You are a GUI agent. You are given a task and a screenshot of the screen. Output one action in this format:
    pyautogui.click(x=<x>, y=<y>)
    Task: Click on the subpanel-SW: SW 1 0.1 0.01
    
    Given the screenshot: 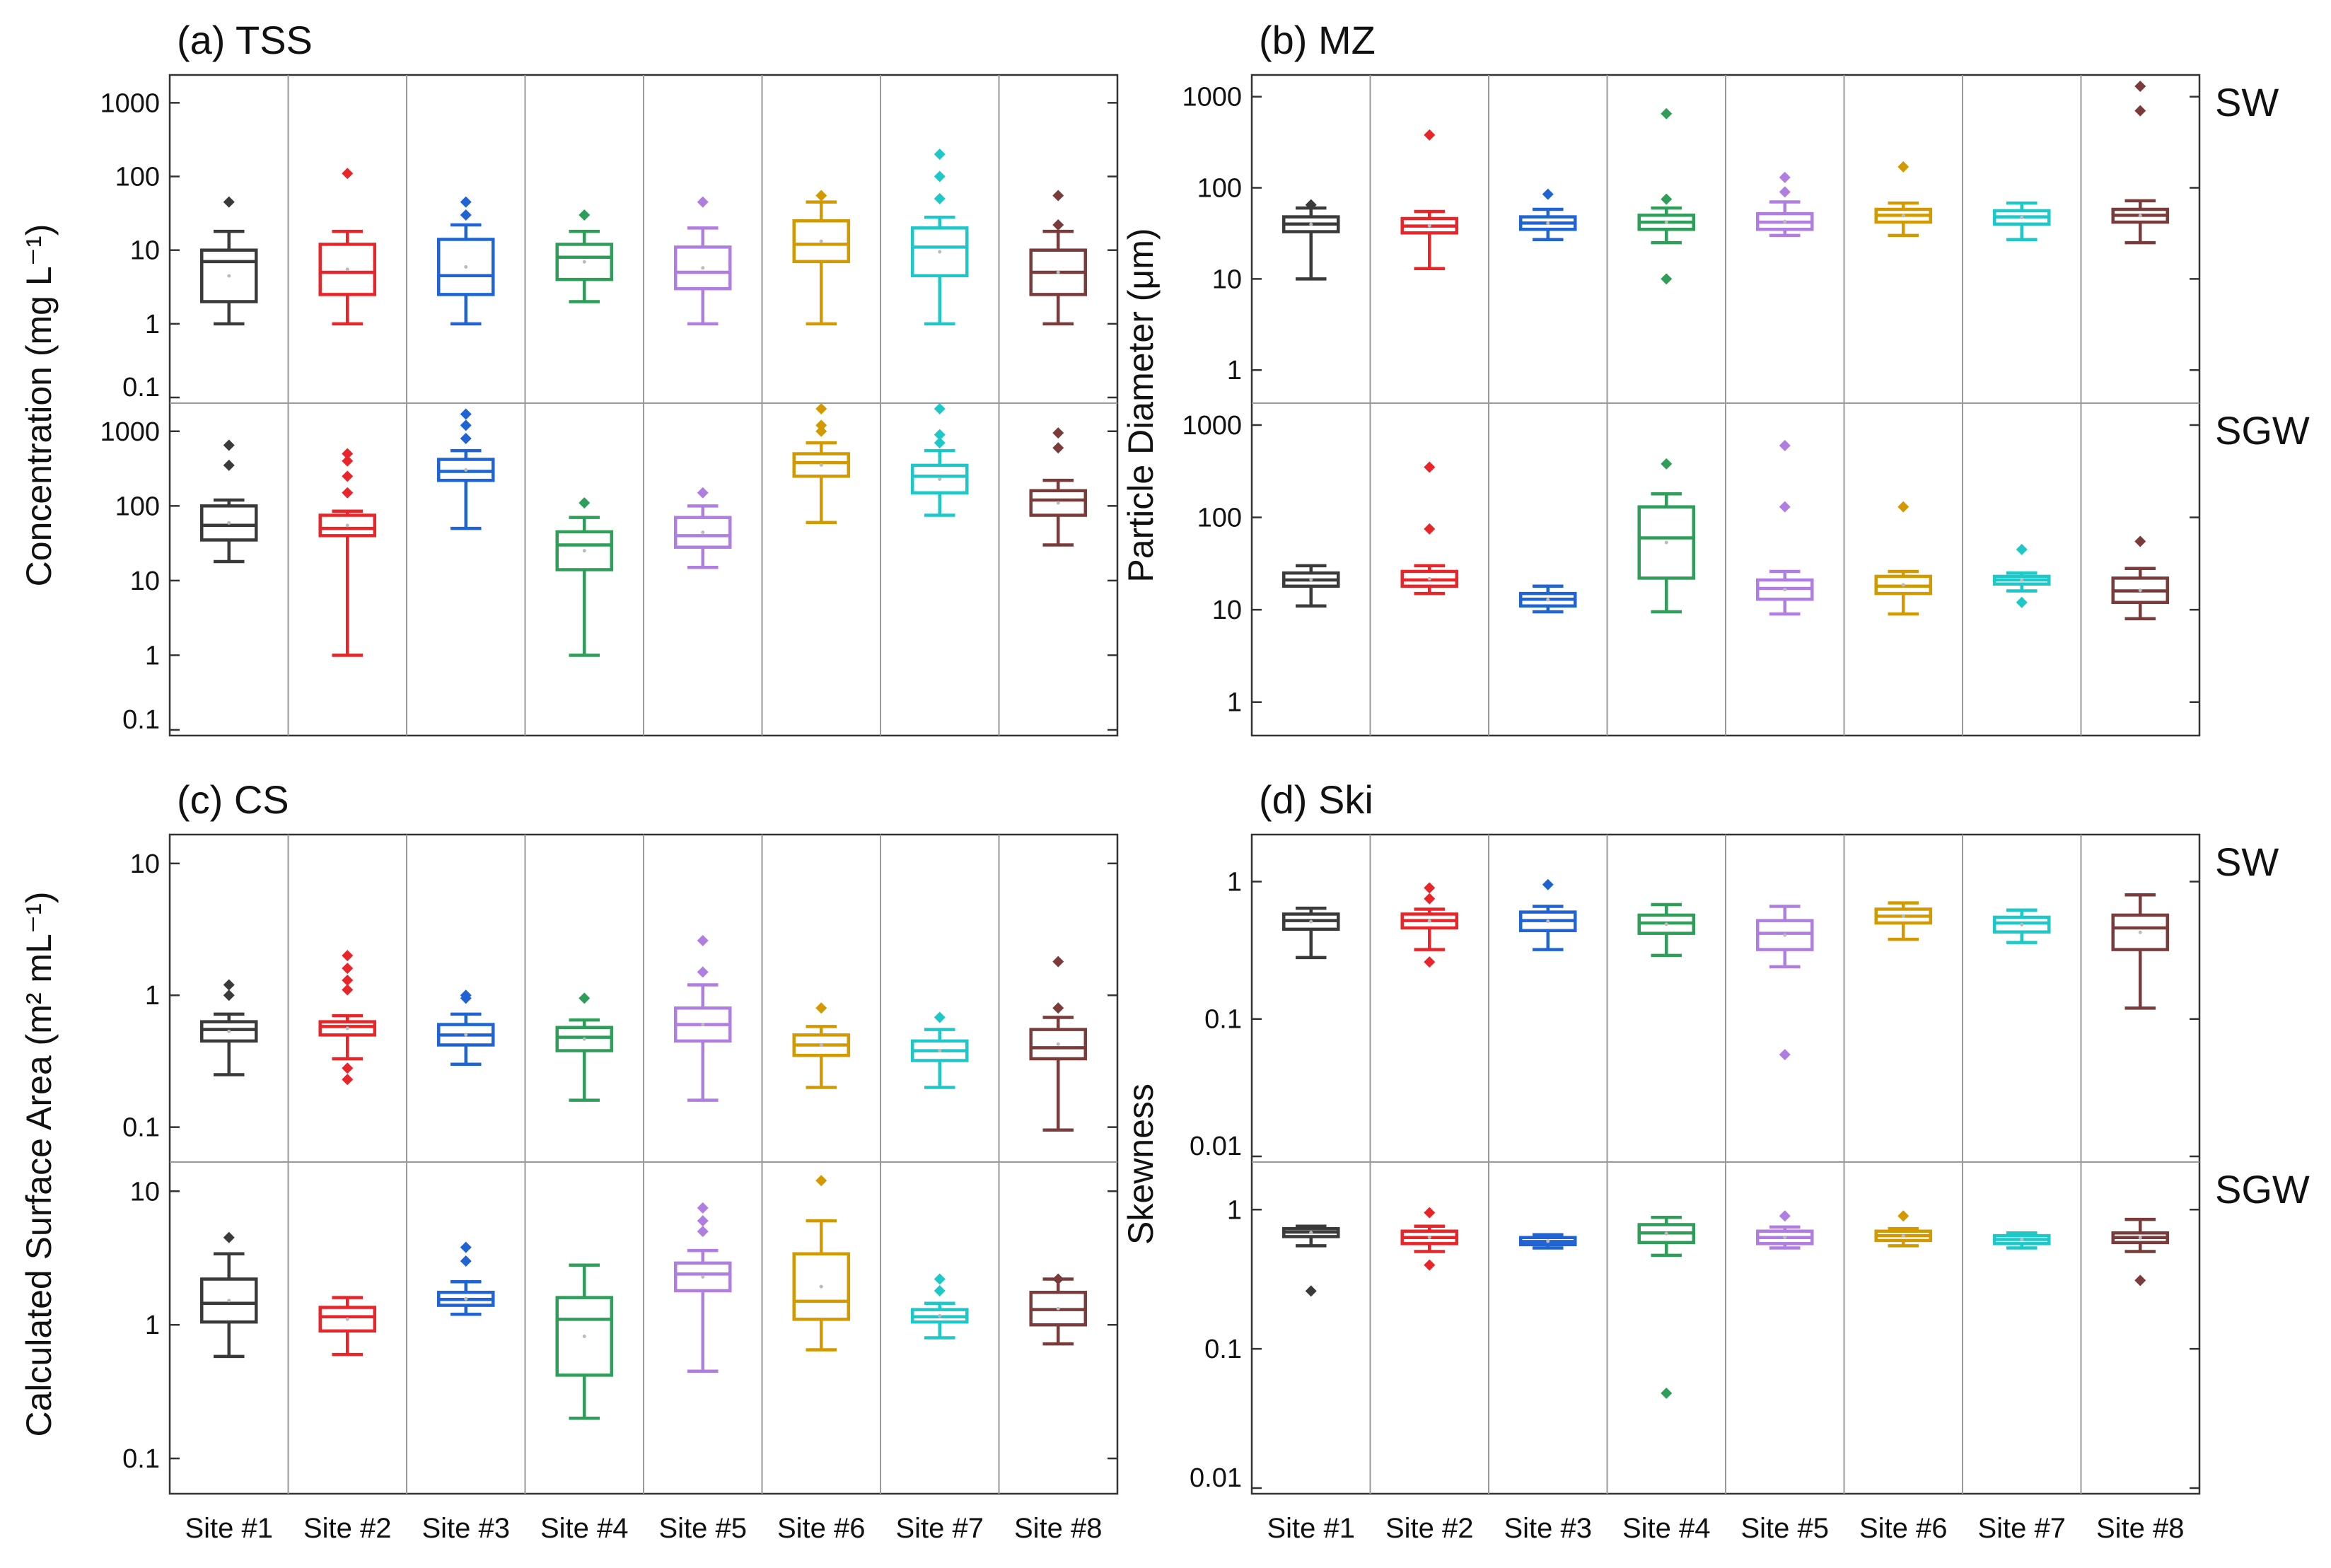 What is the action you would take?
    pyautogui.click(x=1734, y=1001)
    